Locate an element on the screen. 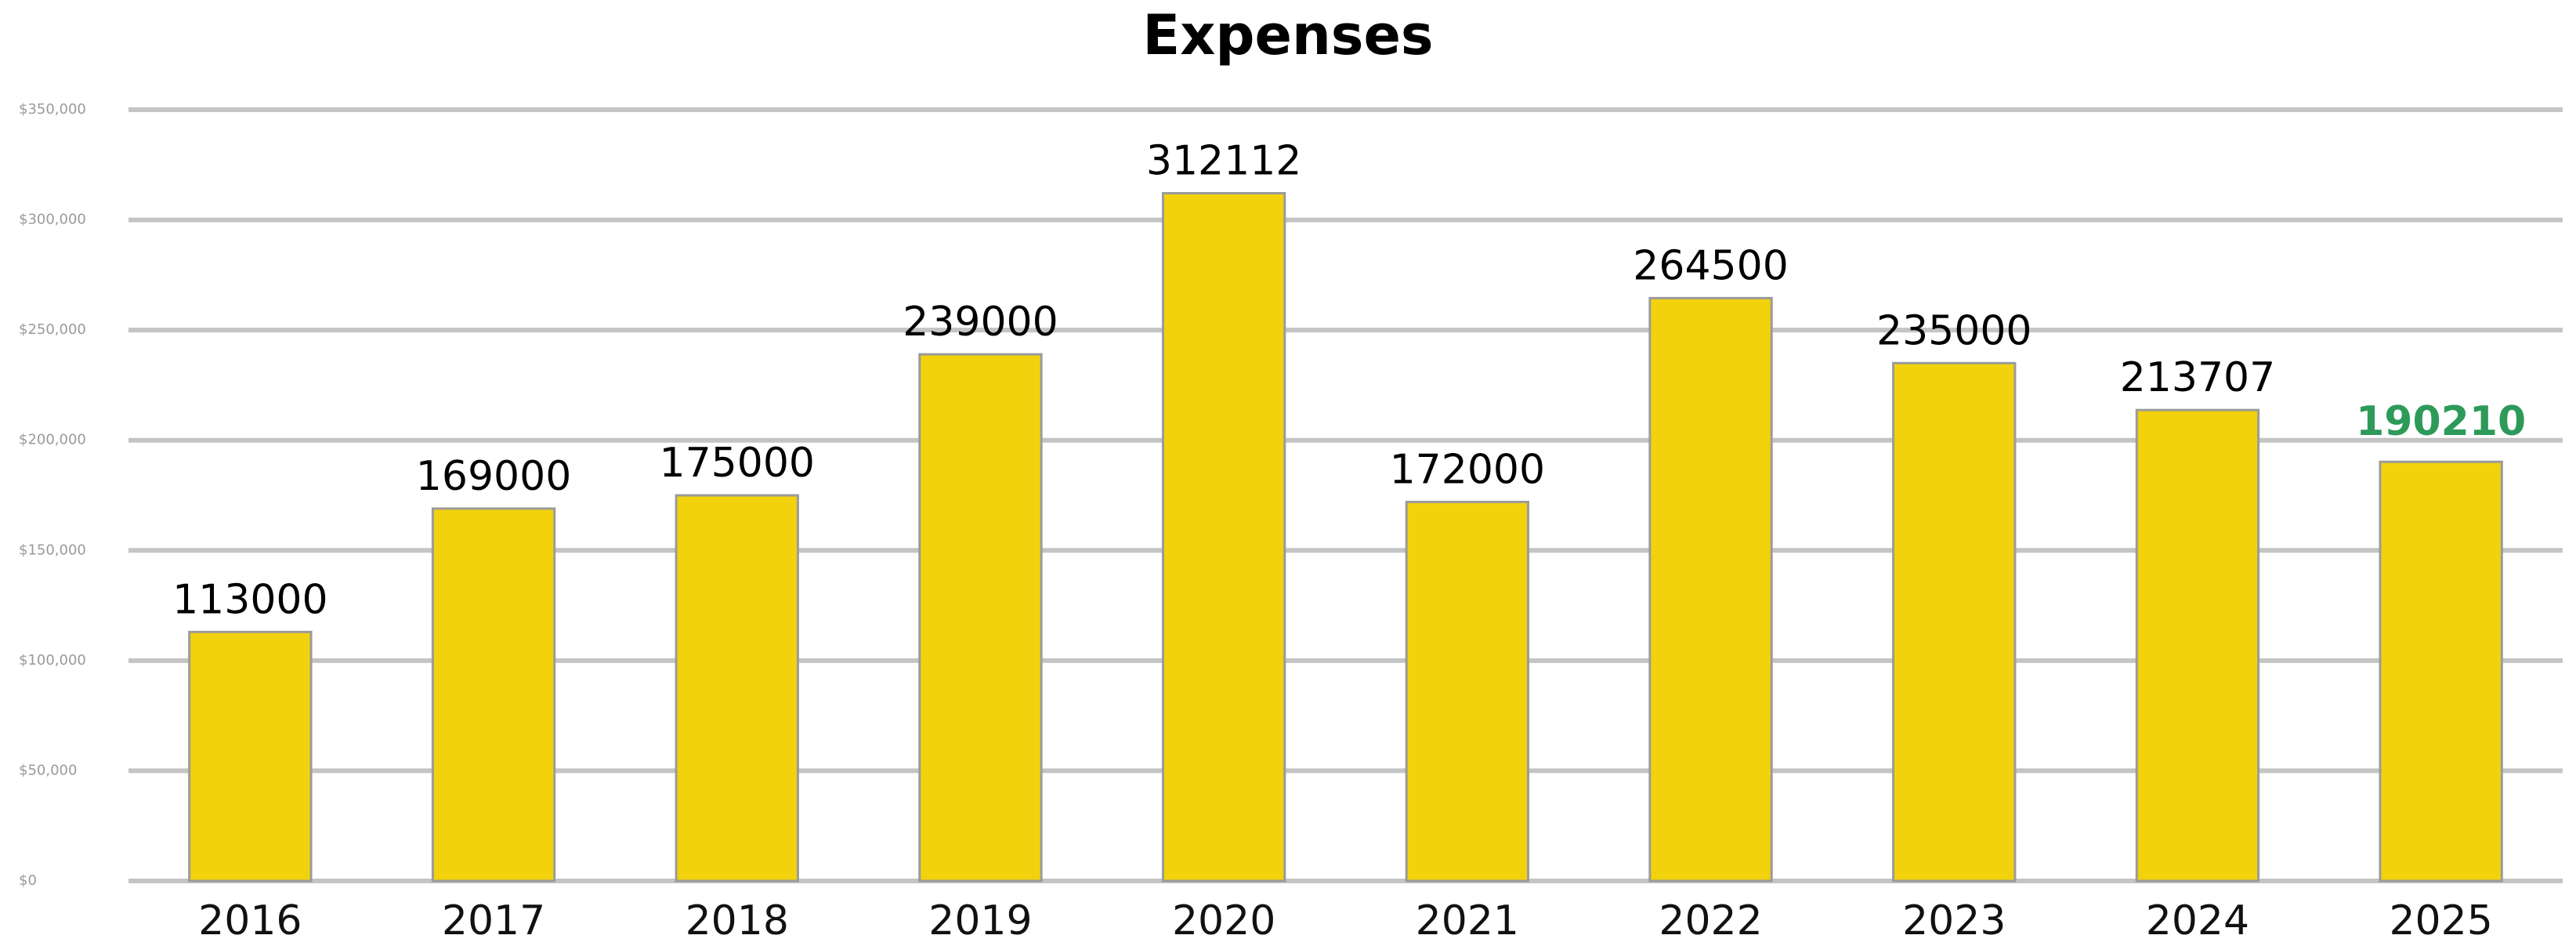 The image size is (2576, 946). x-tick-label: 2021 is located at coordinates (1467, 920).